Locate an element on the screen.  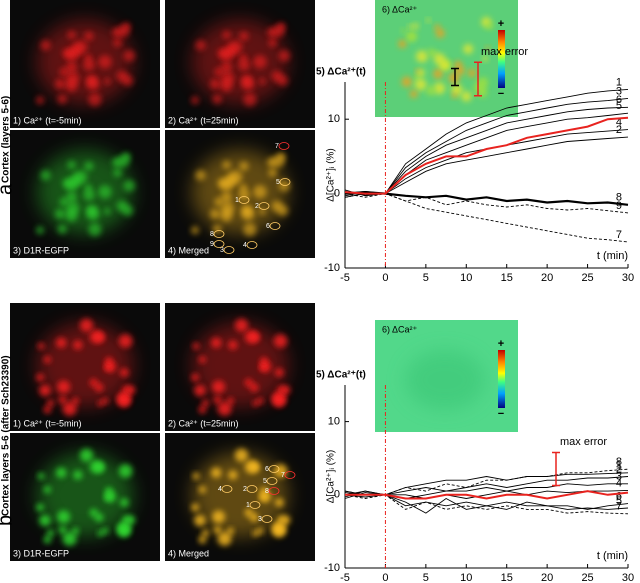
x-axis-label: t (min) is located at coordinates (612, 556).